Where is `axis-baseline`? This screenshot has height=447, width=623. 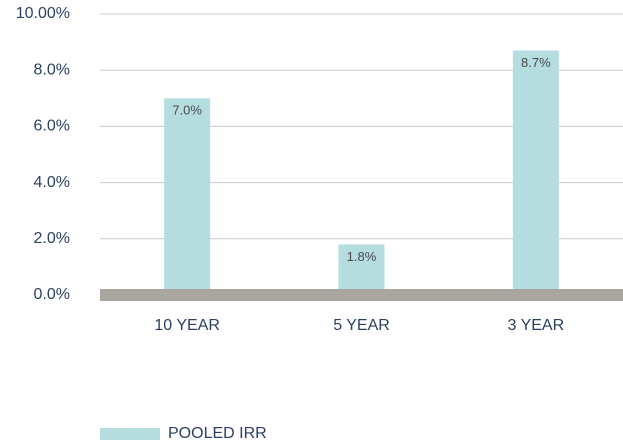
axis-baseline is located at coordinates (361, 295).